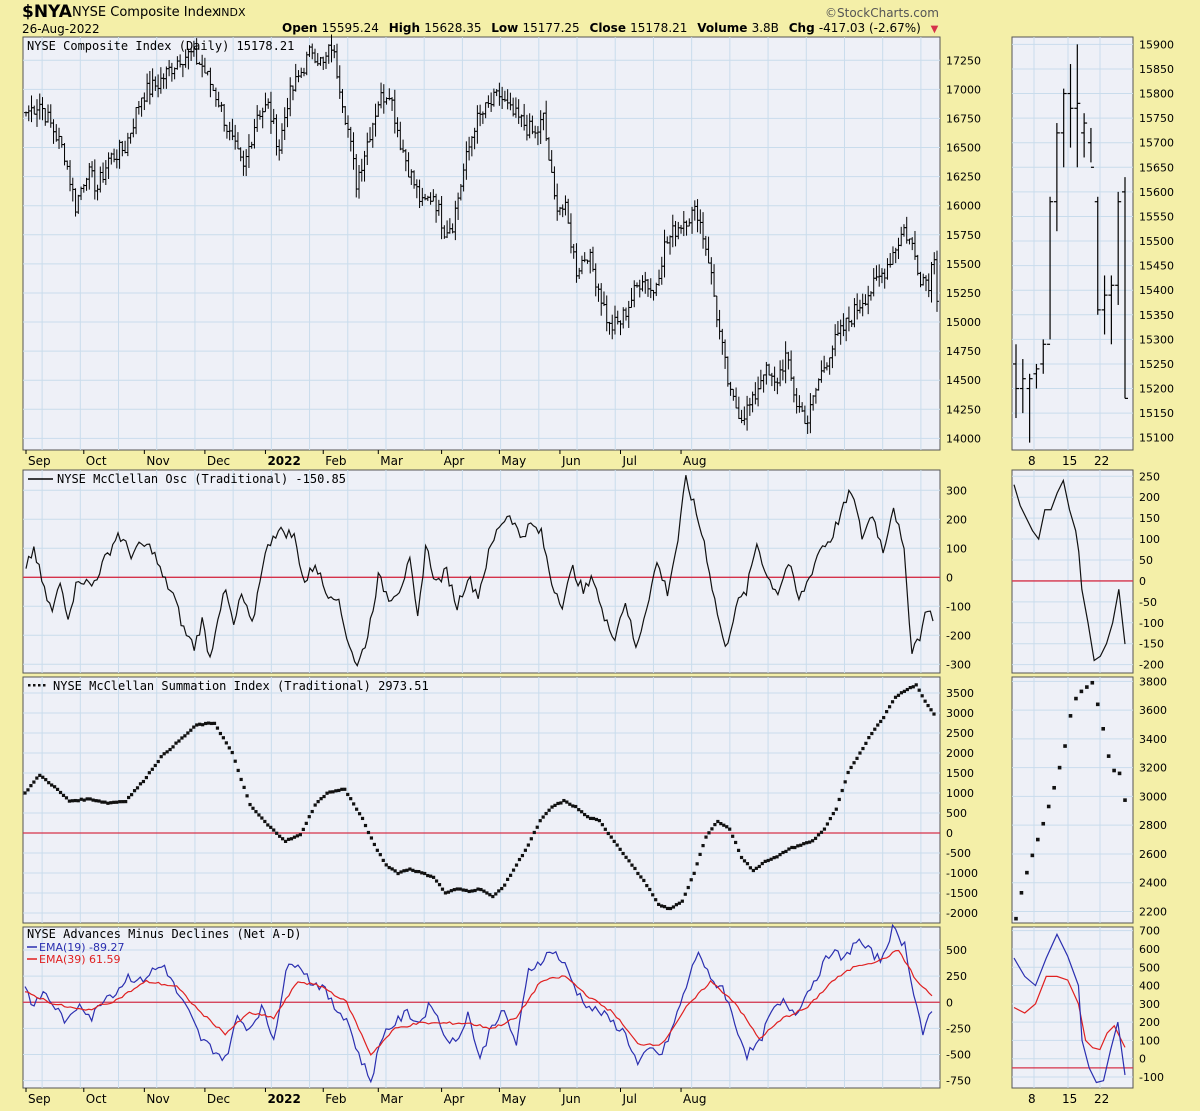 The width and height of the screenshot is (1200, 1111). What do you see at coordinates (1156, 192) in the screenshot?
I see `y-tick-label: 15600` at bounding box center [1156, 192].